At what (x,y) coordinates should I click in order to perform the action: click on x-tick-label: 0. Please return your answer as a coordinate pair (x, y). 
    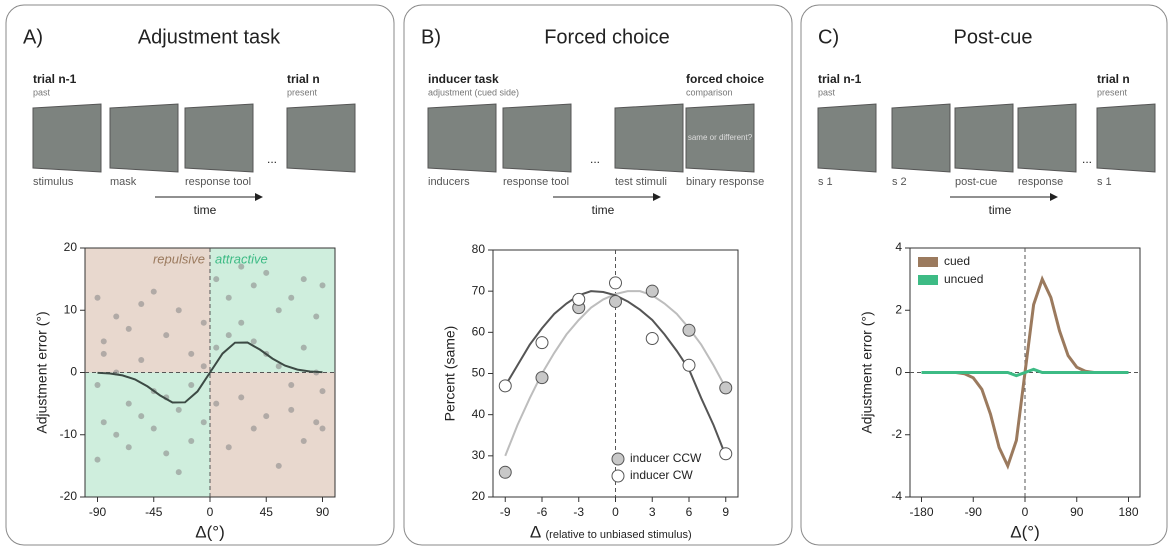
    Looking at the image, I should click on (615, 512).